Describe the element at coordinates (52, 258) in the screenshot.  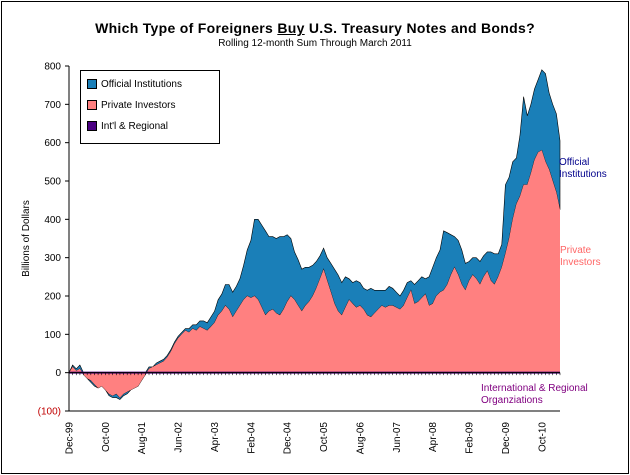
I see `y-tick-label: 300` at that location.